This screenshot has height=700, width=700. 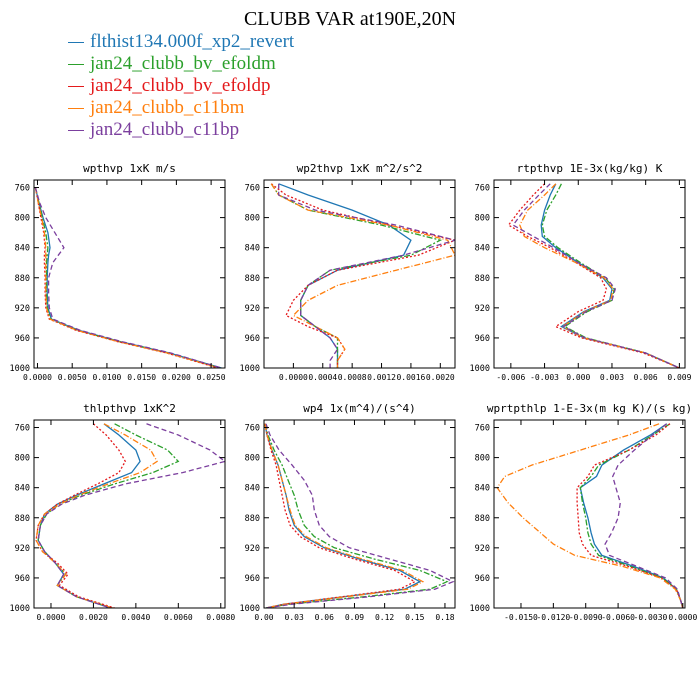 What do you see at coordinates (586, 617) in the screenshot?
I see `x-tick-label: -0.0090` at bounding box center [586, 617].